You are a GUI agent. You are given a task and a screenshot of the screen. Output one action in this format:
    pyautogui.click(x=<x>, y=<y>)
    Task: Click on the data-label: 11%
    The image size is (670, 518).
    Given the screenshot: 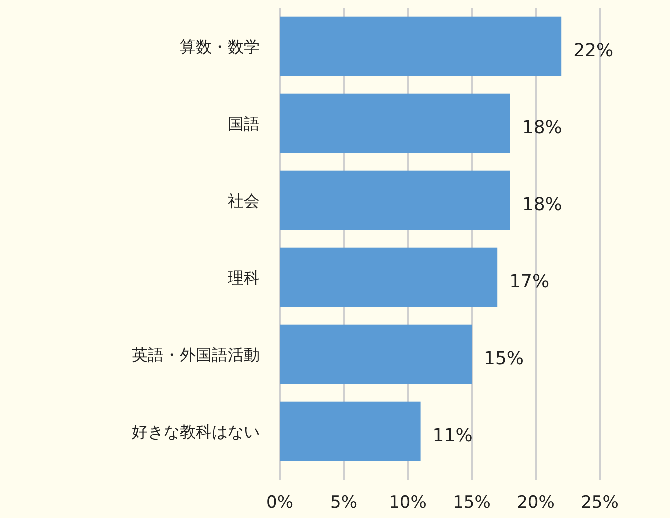 What is the action you would take?
    pyautogui.click(x=452, y=436)
    